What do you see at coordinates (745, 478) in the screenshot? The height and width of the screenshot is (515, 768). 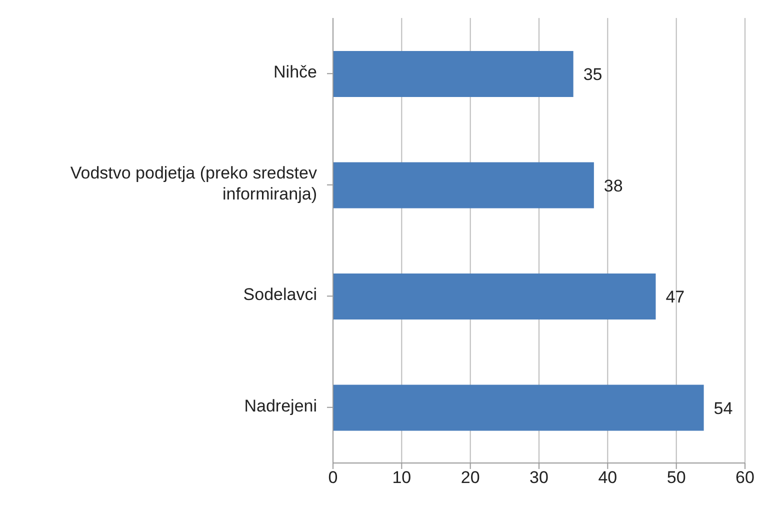 I see `x-tick-label: 60` at bounding box center [745, 478].